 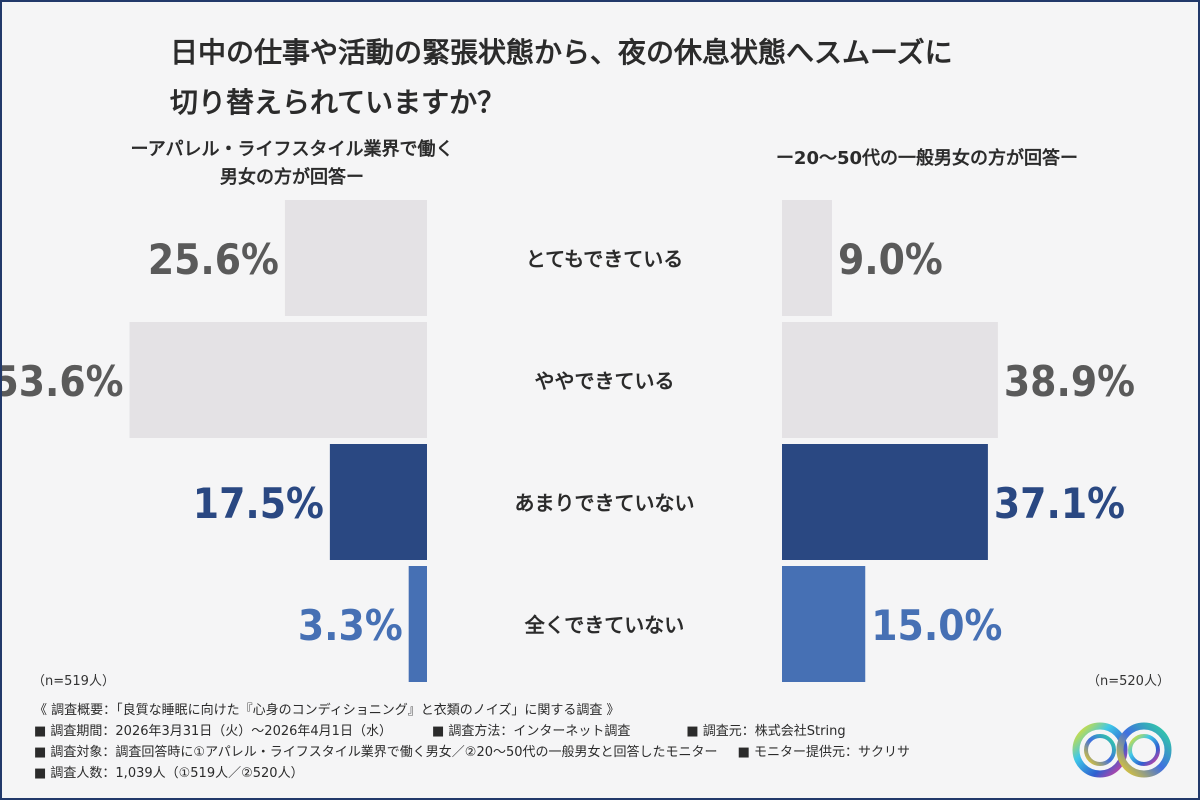 I want to click on left-subtitle: ーアパレル・ライフスタイル業界で働く 男女の方が回答ー, so click(x=292, y=164).